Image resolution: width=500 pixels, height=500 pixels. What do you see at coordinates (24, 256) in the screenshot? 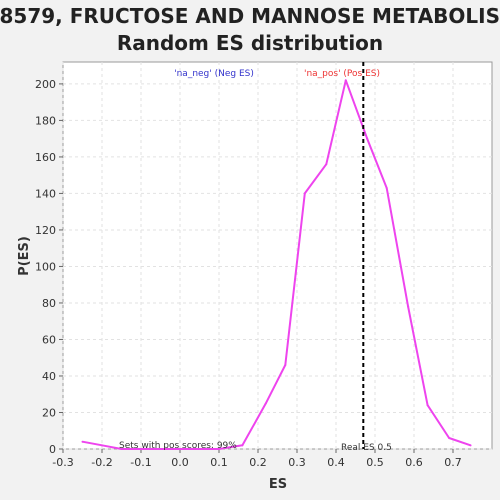
I see `y-axis-title: P(ES)` at bounding box center [24, 256].